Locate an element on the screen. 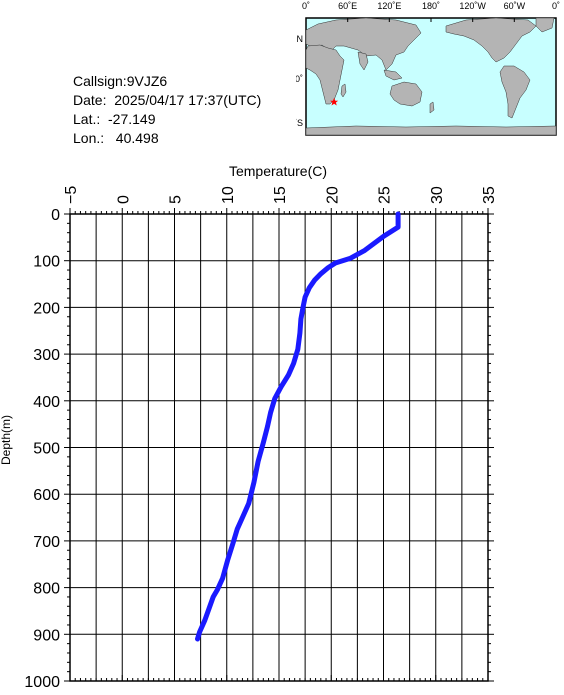 Image resolution: width=564 pixels, height=695 pixels. y-tick-label: 0 is located at coordinates (55, 215).